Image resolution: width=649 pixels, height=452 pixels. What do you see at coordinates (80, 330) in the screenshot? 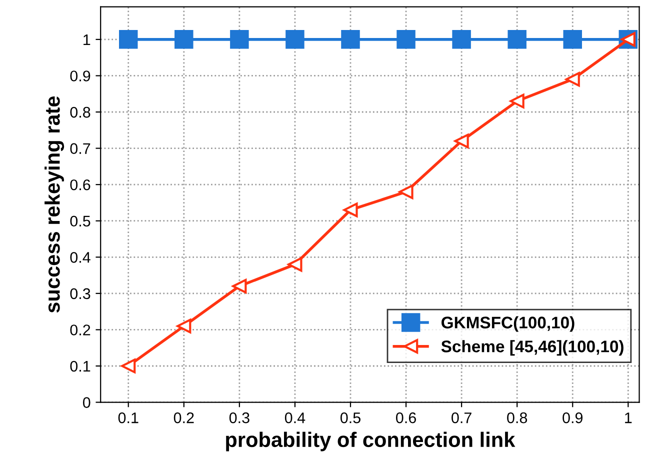
I see `y-tick-label: 0.2` at bounding box center [80, 330].